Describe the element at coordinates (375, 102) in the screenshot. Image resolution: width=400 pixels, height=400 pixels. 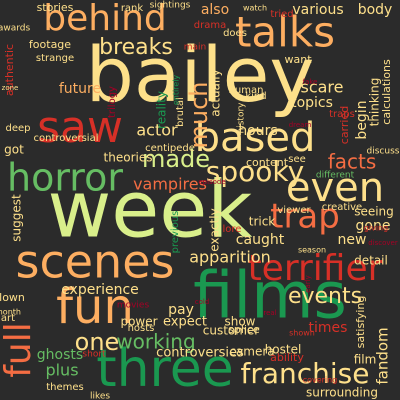
I see `cloud-word: thinking` at that location.